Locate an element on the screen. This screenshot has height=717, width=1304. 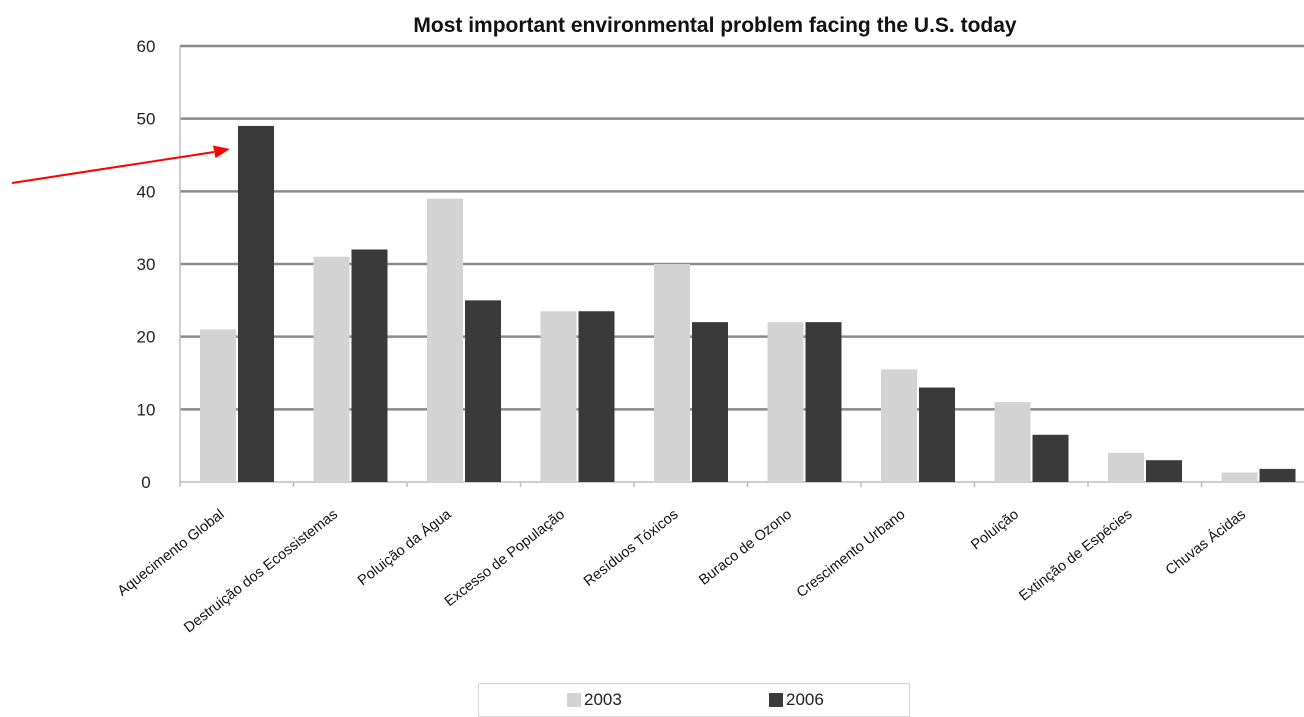
x-tick-label: Crescimento Urbano is located at coordinates (851, 554).